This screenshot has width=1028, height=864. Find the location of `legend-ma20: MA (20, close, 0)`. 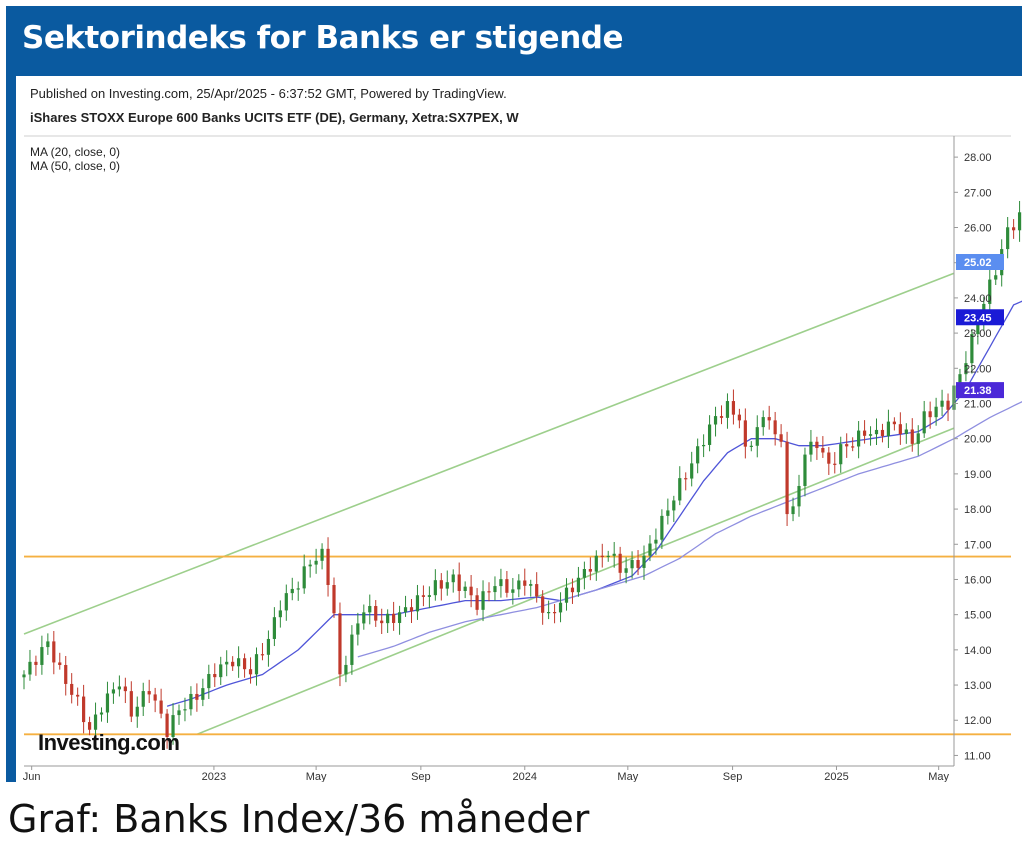

legend-ma20: MA (20, close, 0) is located at coordinates (75, 152).